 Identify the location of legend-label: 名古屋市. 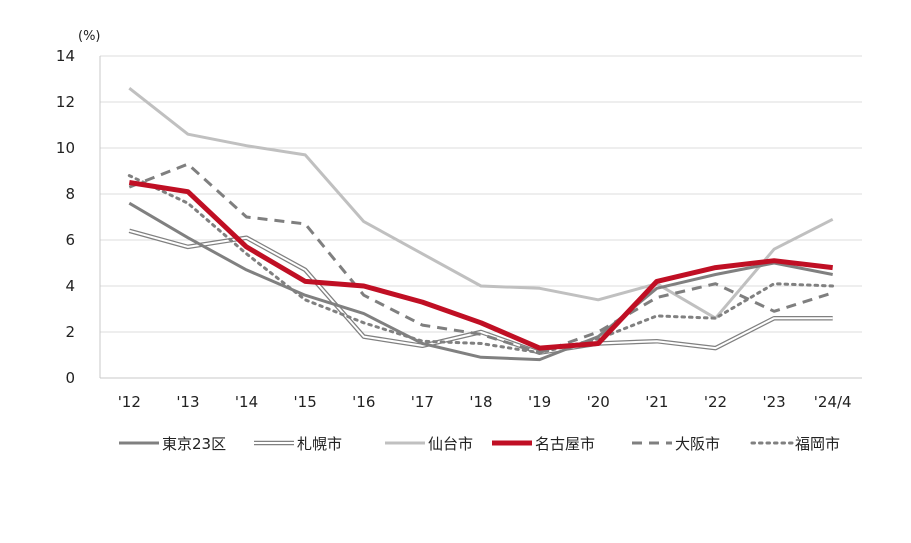
(565, 444).